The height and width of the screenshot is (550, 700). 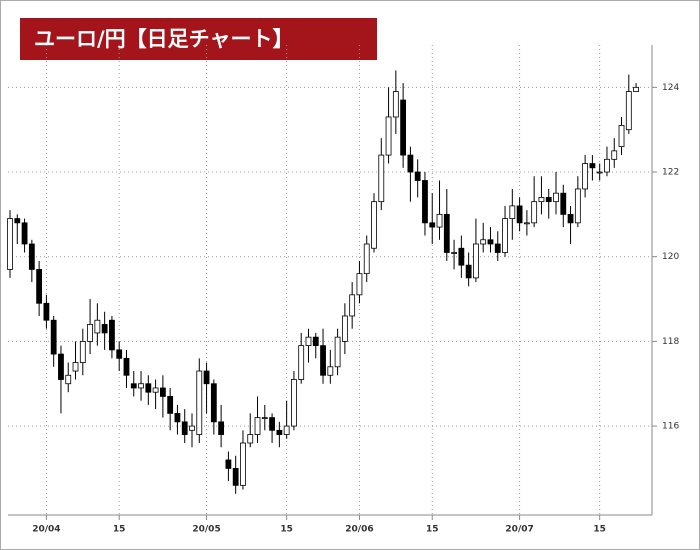 I want to click on x-tick-label: 20/05, so click(x=206, y=530).